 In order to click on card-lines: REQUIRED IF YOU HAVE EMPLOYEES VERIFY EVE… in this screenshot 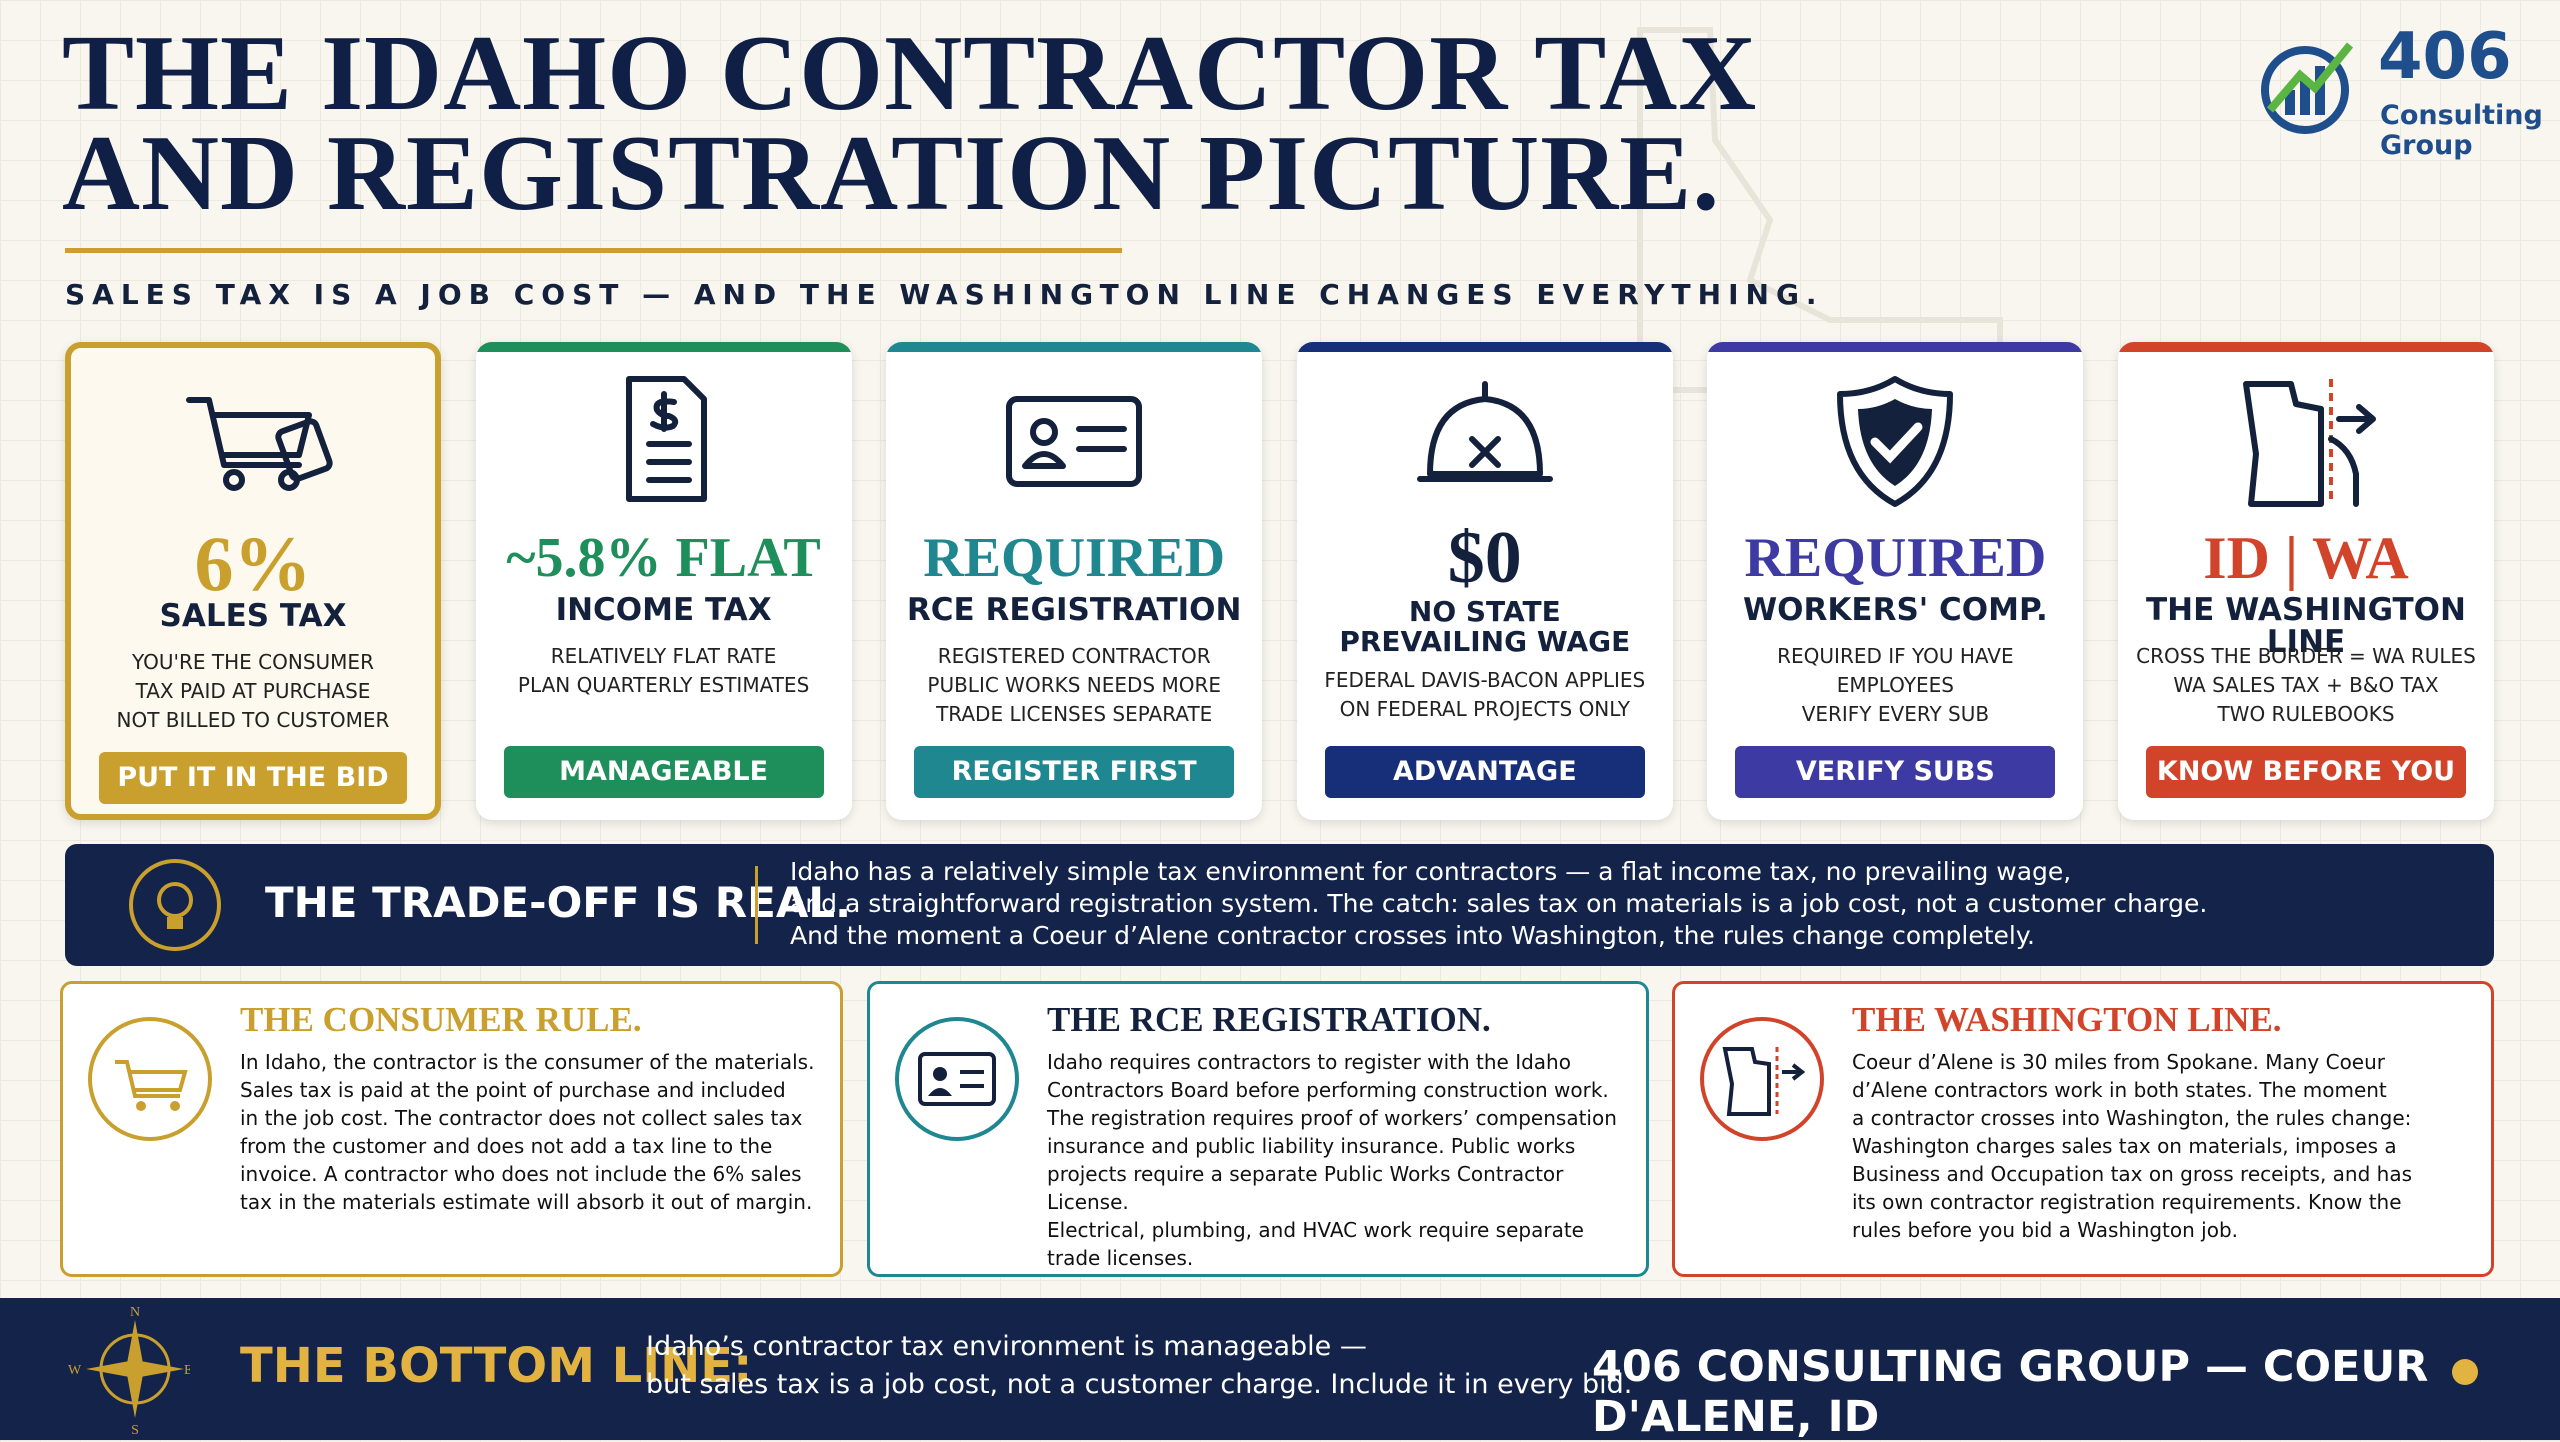, I will do `click(1895, 685)`.